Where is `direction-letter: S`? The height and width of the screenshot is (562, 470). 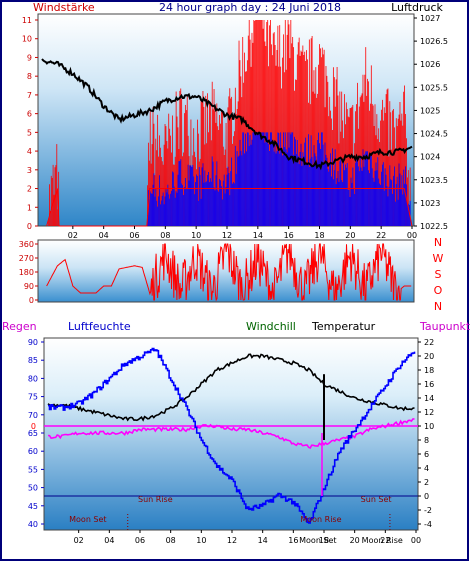
direction-letter: S is located at coordinates (438, 274).